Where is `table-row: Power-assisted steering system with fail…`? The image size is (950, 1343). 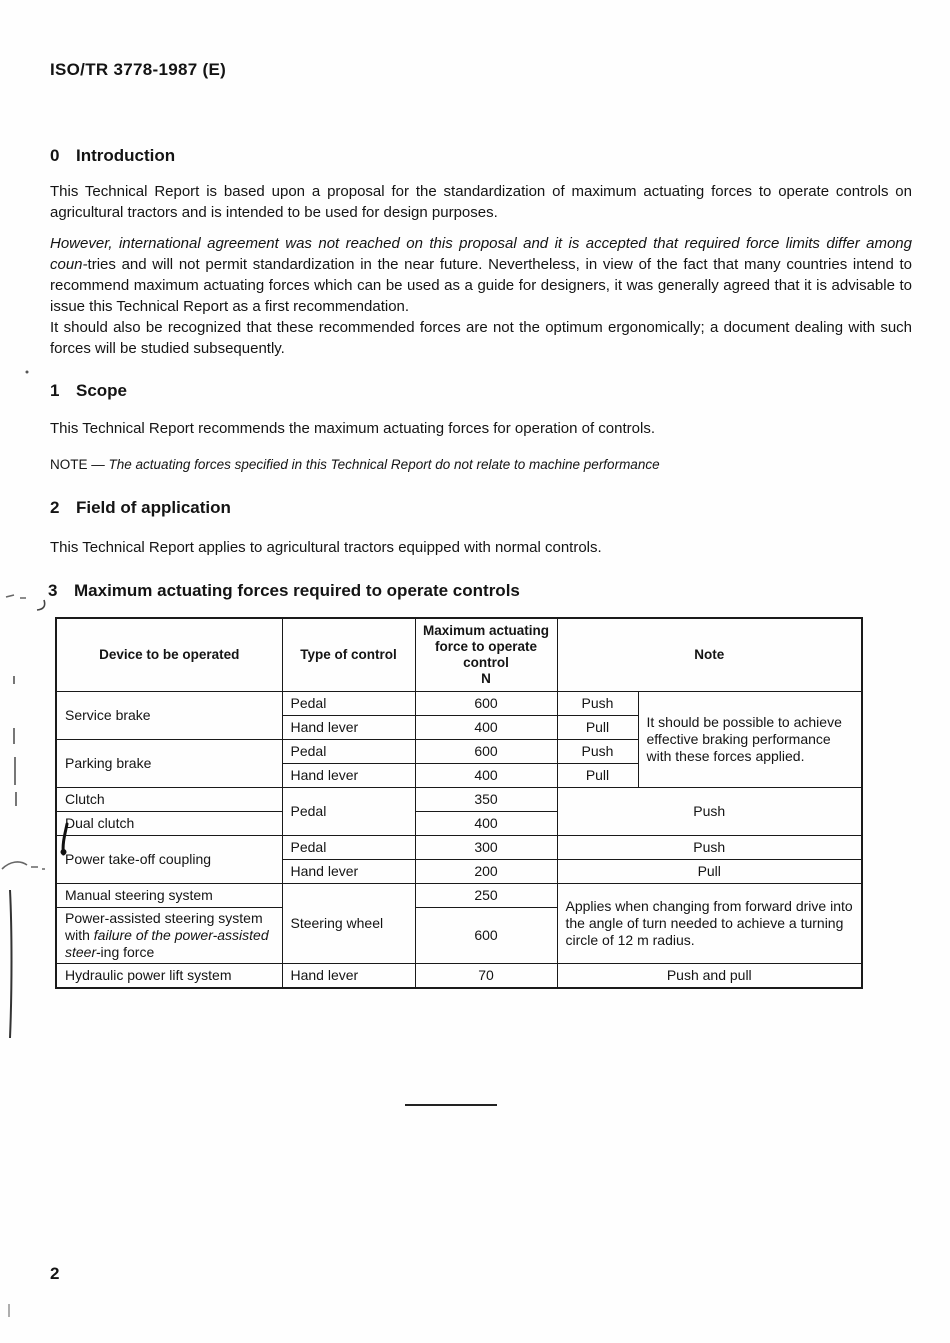 table-row: Power-assisted steering system with fail… is located at coordinates (458, 935).